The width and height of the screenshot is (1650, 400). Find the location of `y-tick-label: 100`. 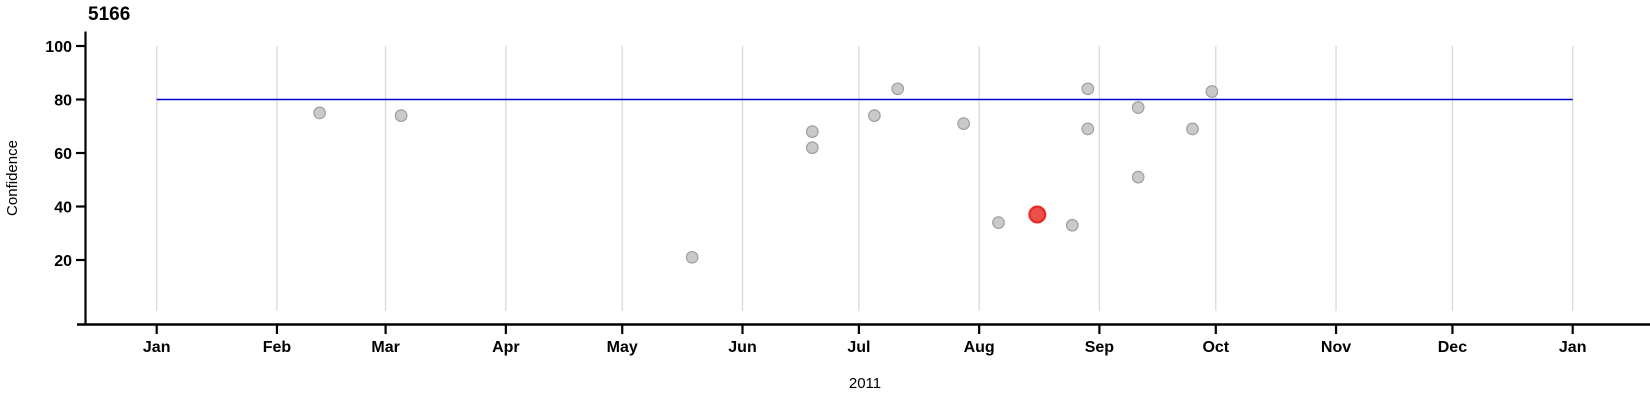

y-tick-label: 100 is located at coordinates (58, 47).